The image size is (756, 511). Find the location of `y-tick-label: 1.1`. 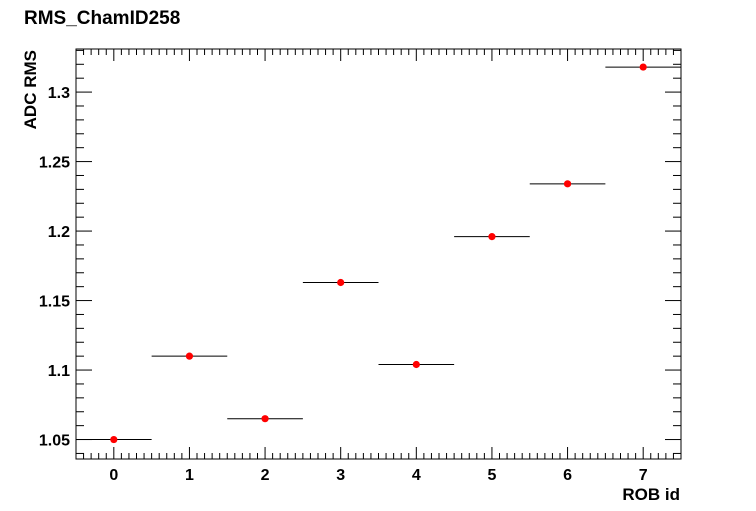

y-tick-label: 1.1 is located at coordinates (59, 371).